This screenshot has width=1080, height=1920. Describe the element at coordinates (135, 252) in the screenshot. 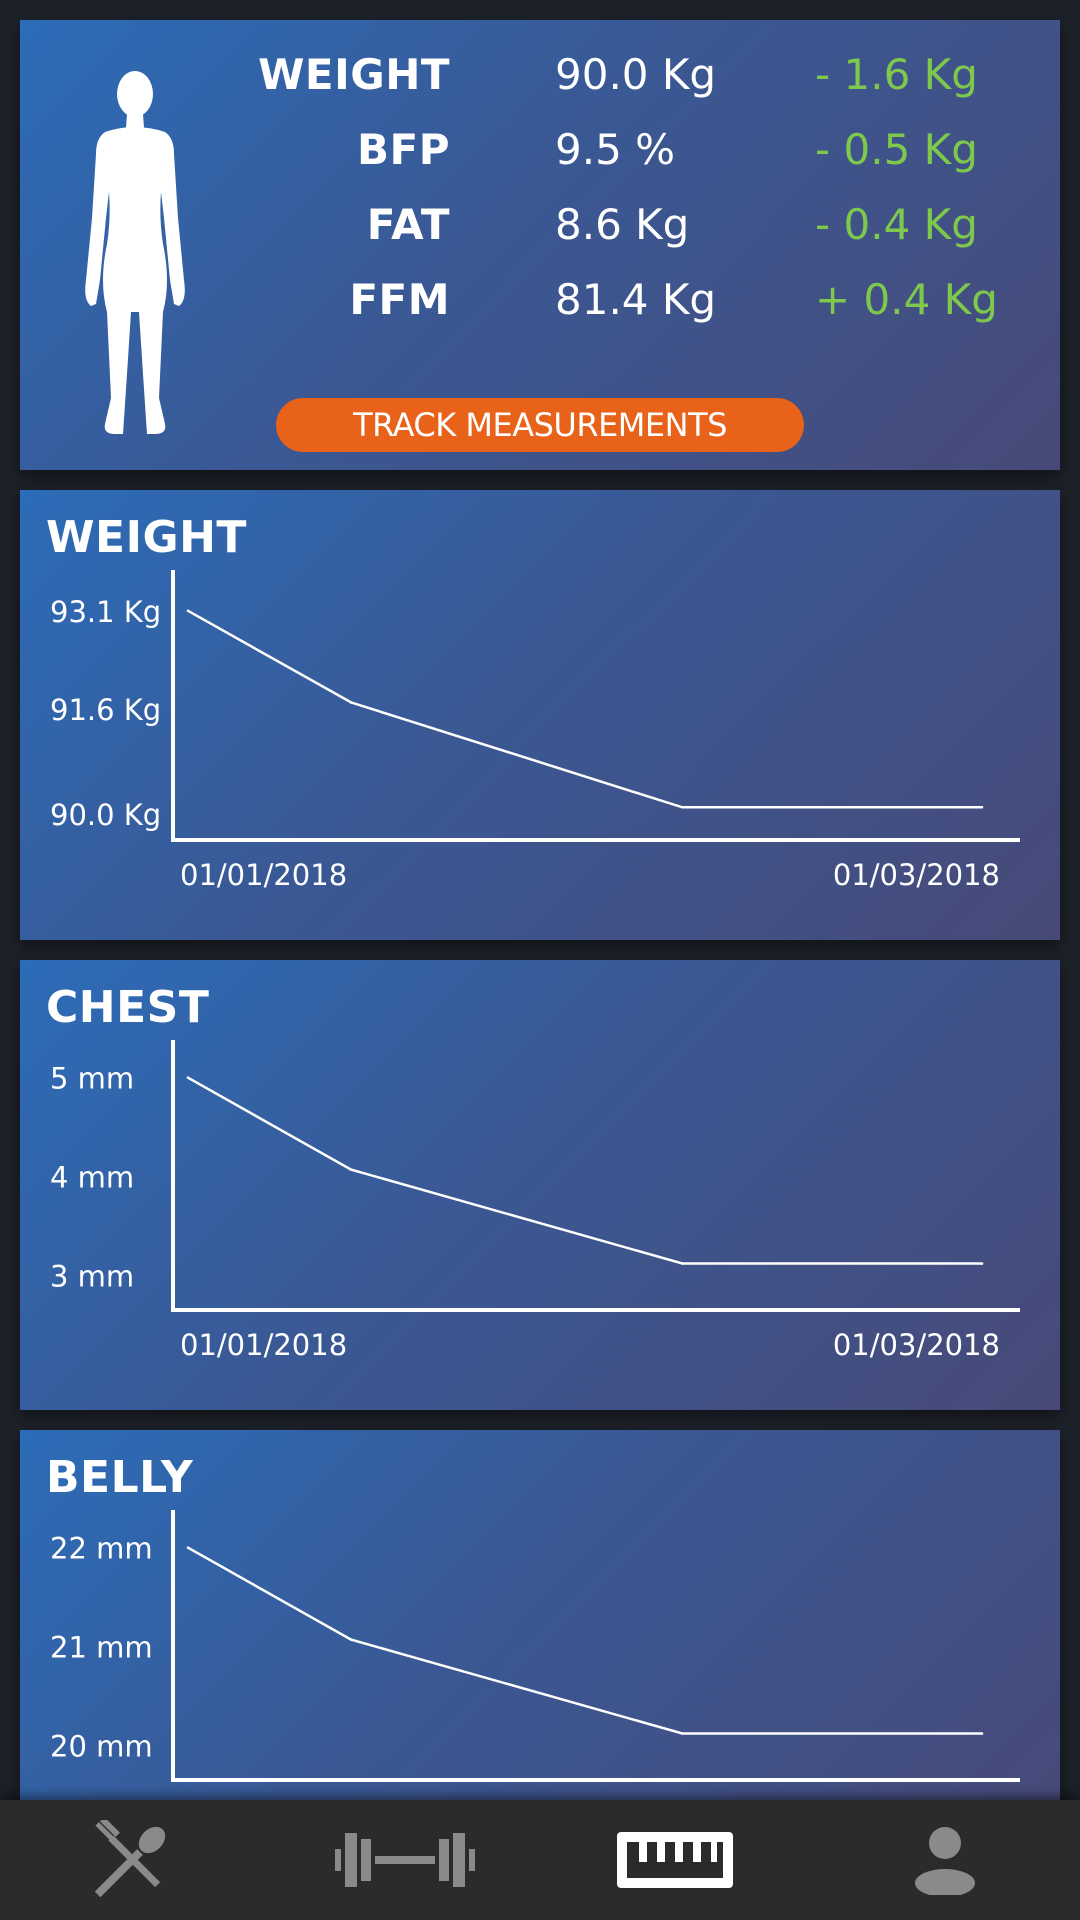

I see `female-silhouette-icon` at that location.